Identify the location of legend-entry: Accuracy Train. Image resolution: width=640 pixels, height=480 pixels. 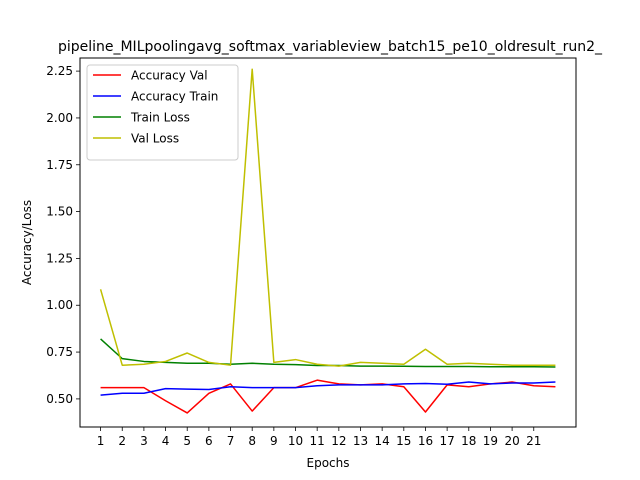
(174, 97).